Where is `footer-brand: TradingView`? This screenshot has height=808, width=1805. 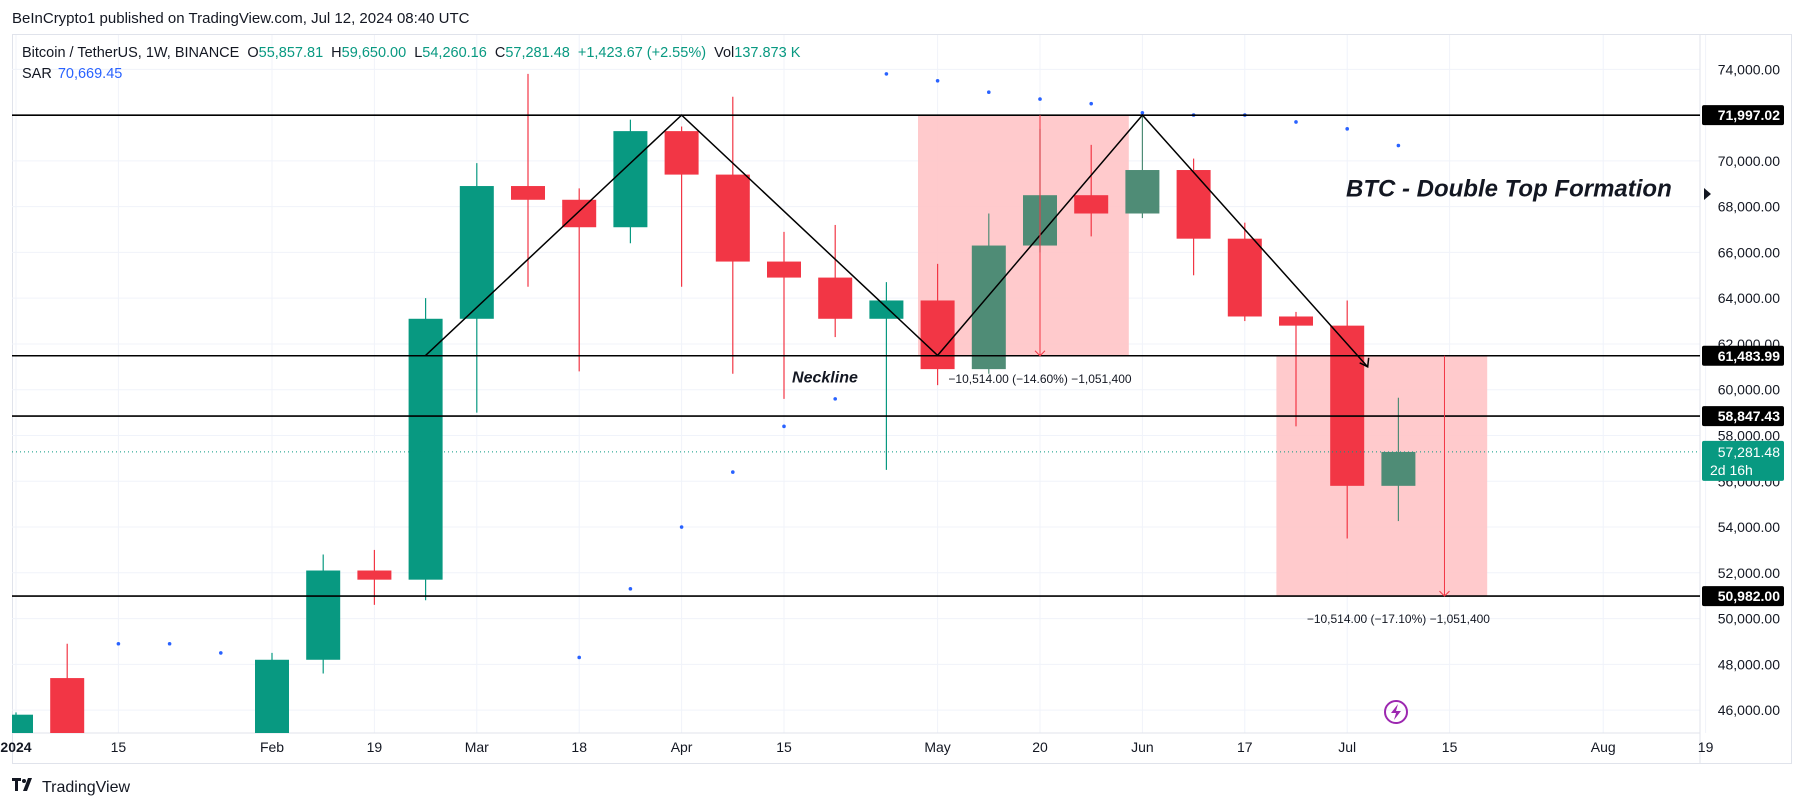 footer-brand: TradingView is located at coordinates (71, 787).